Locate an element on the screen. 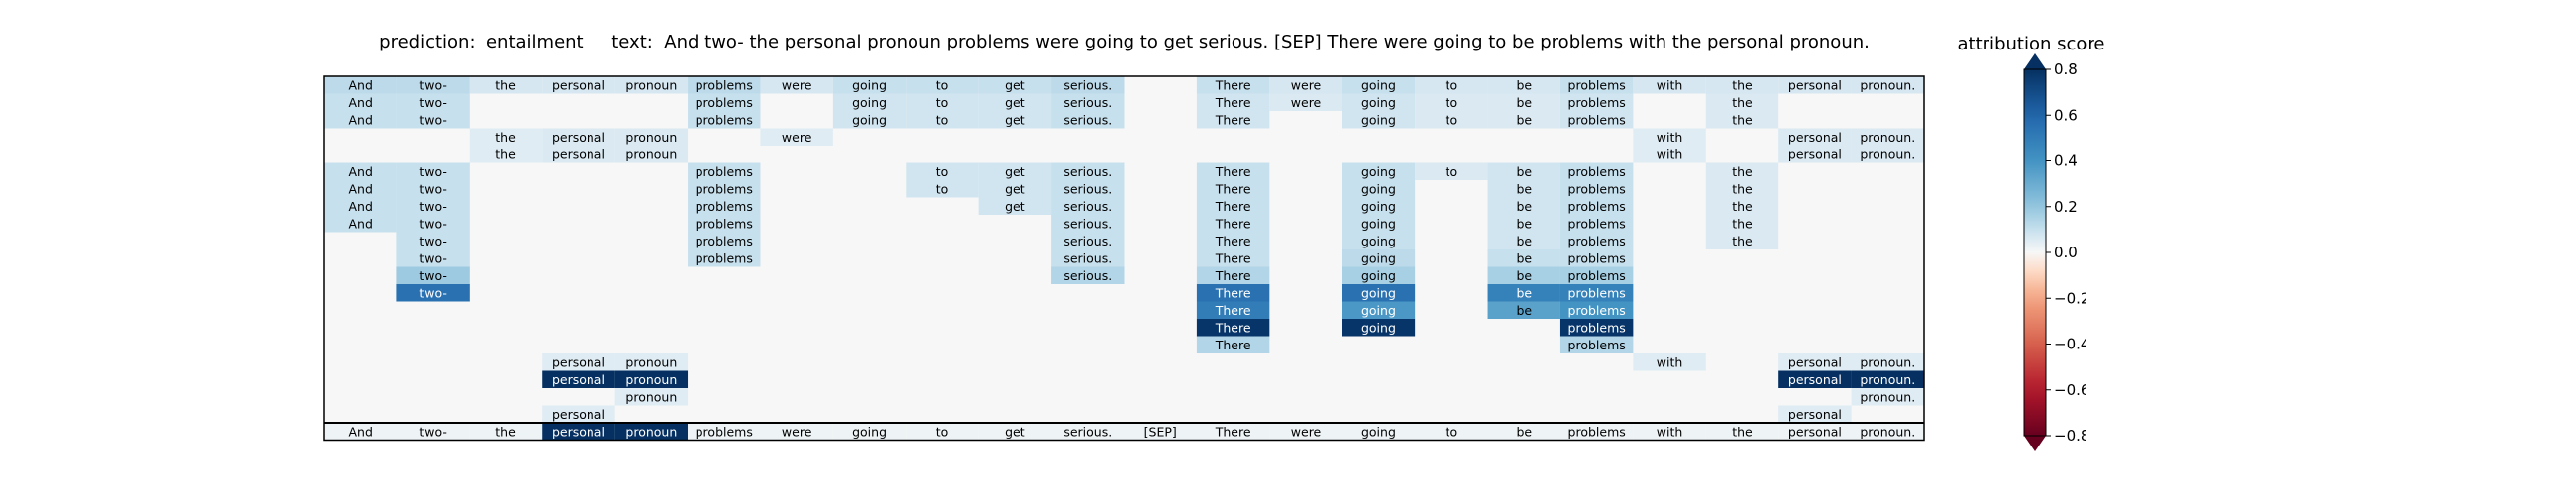 The image size is (2576, 495). input-token-label: two- is located at coordinates (433, 432).